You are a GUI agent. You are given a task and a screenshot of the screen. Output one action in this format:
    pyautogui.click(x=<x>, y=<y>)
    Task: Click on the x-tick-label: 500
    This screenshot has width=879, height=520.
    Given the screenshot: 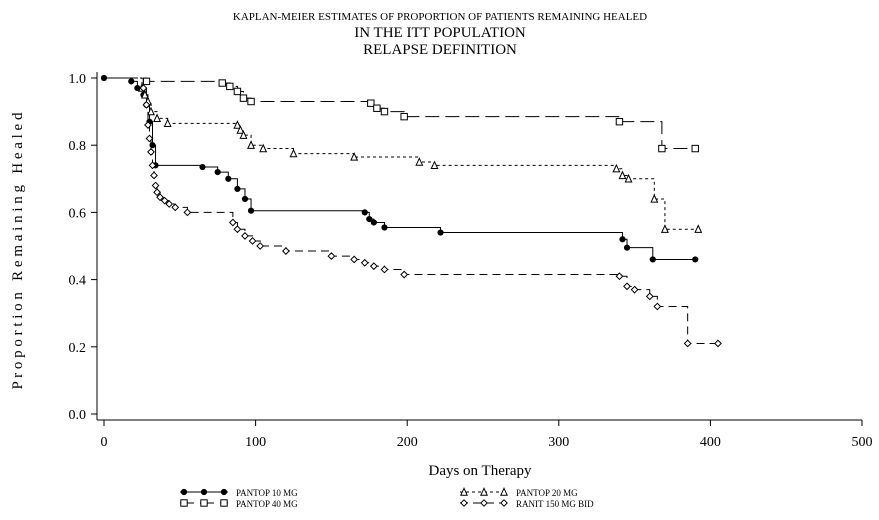 What is the action you would take?
    pyautogui.click(x=862, y=442)
    